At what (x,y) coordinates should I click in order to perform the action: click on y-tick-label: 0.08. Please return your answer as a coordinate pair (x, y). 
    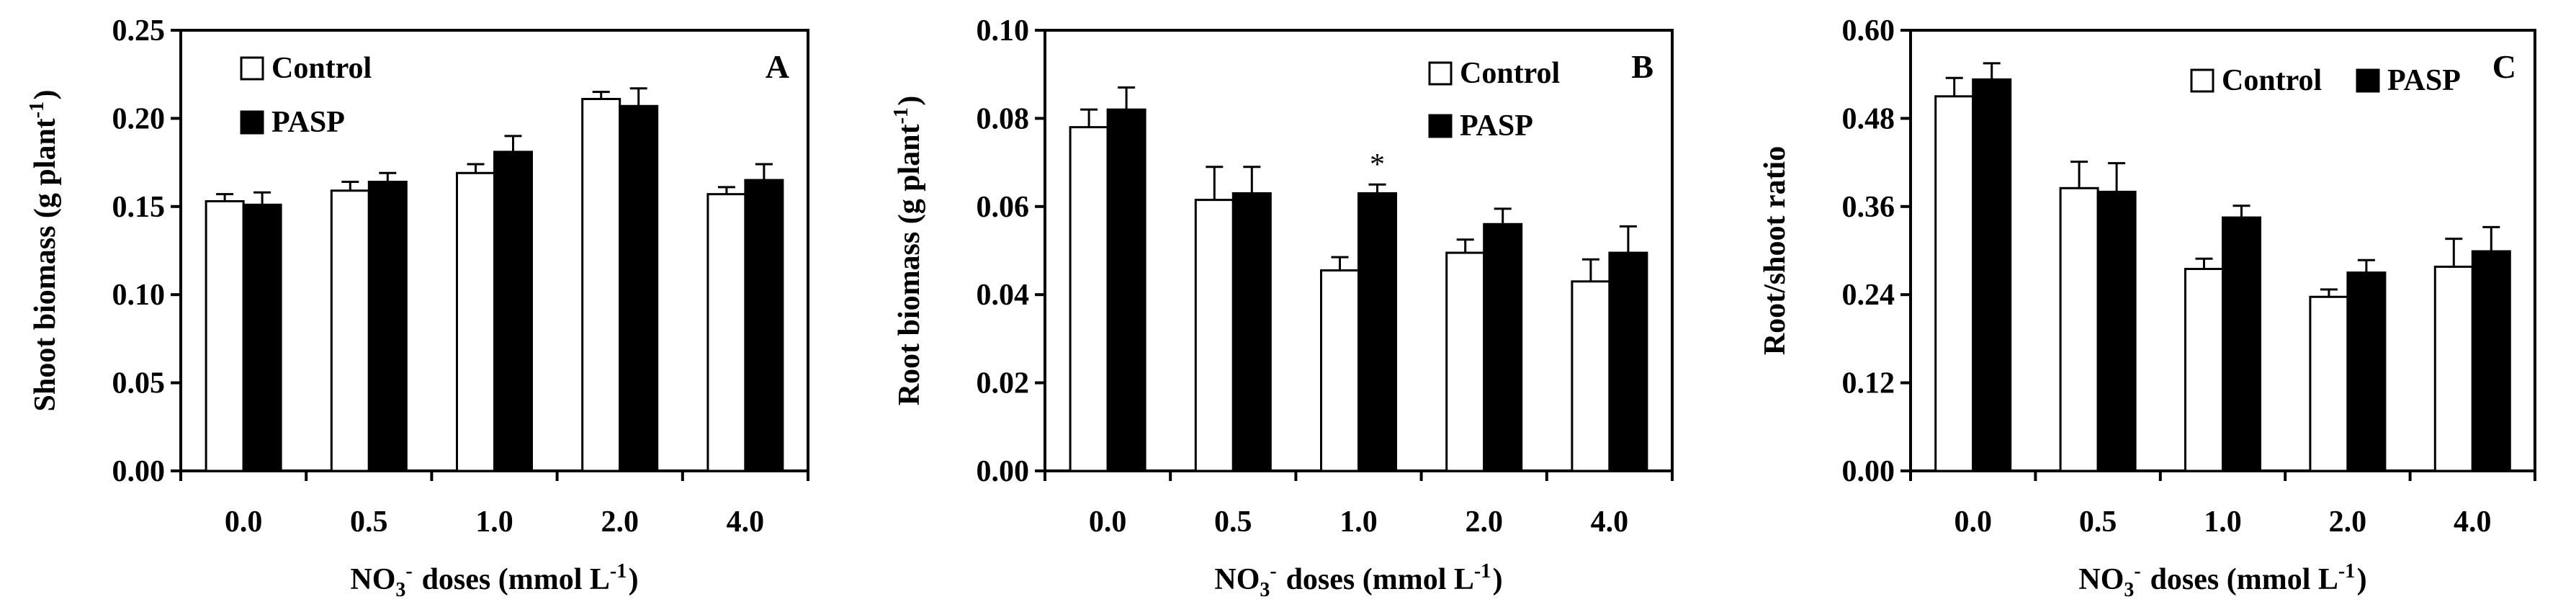
    Looking at the image, I should click on (1003, 119).